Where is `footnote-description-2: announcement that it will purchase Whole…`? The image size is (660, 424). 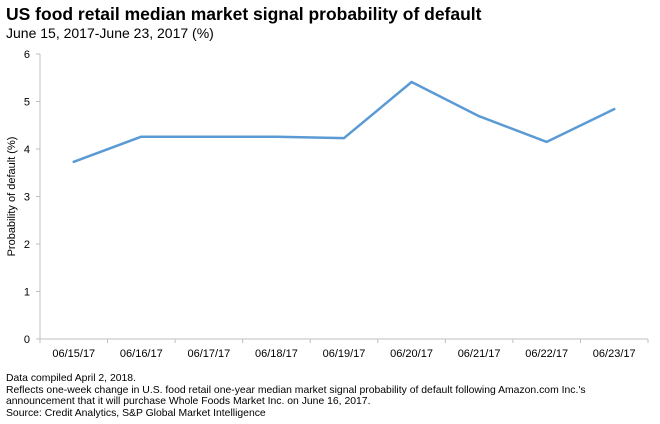 footnote-description-2: announcement that it will purchase Whole… is located at coordinates (188, 402).